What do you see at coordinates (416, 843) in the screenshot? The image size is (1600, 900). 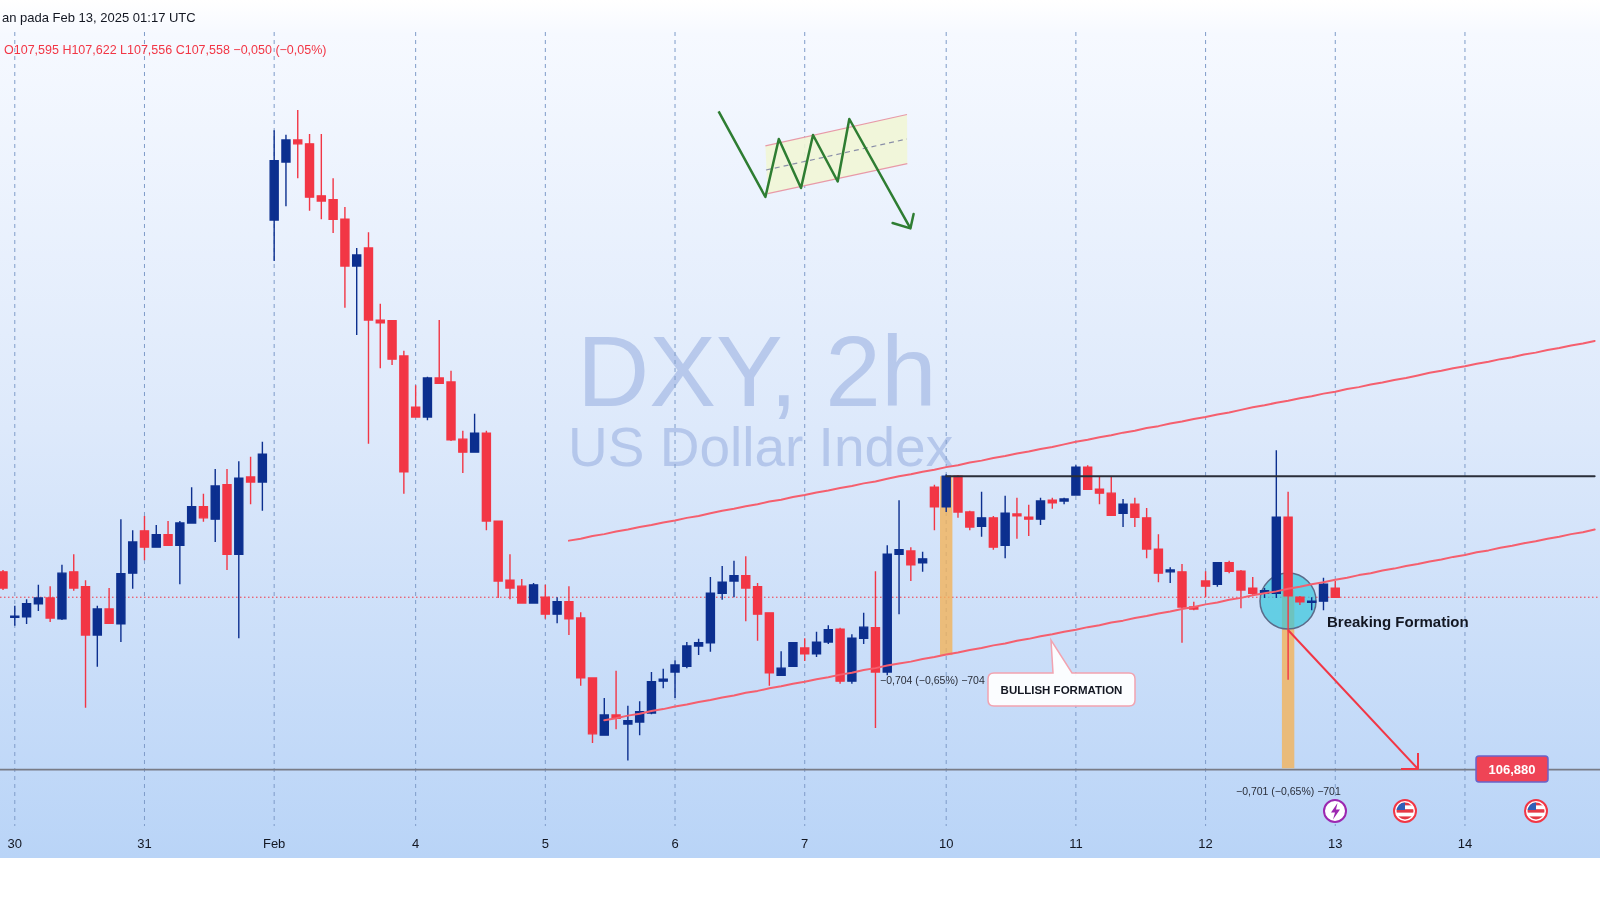 I see `x-tick-label: 4` at bounding box center [416, 843].